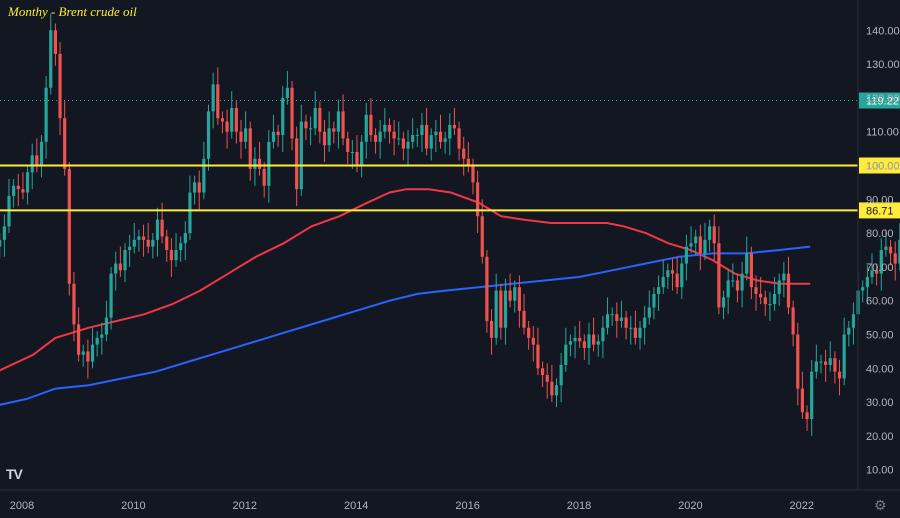 This screenshot has height=518, width=900. What do you see at coordinates (22, 506) in the screenshot?
I see `x-tick-label: 2008` at bounding box center [22, 506].